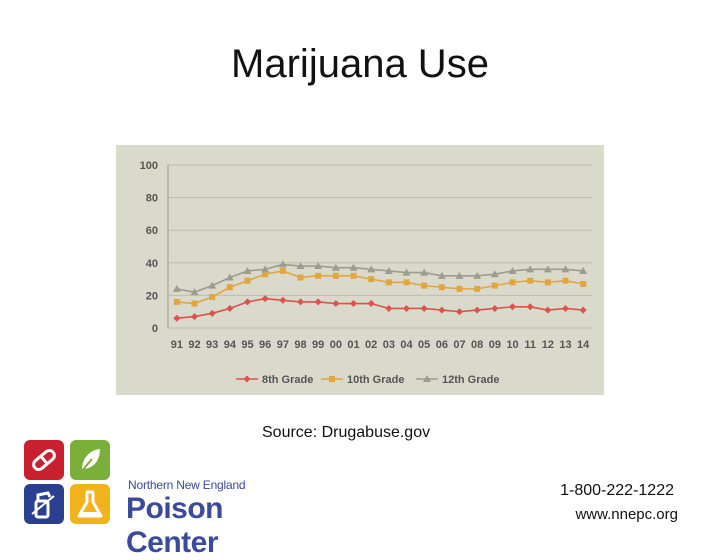  I want to click on poison-center-logo: Northern New England Poison Center, so click(169, 499).